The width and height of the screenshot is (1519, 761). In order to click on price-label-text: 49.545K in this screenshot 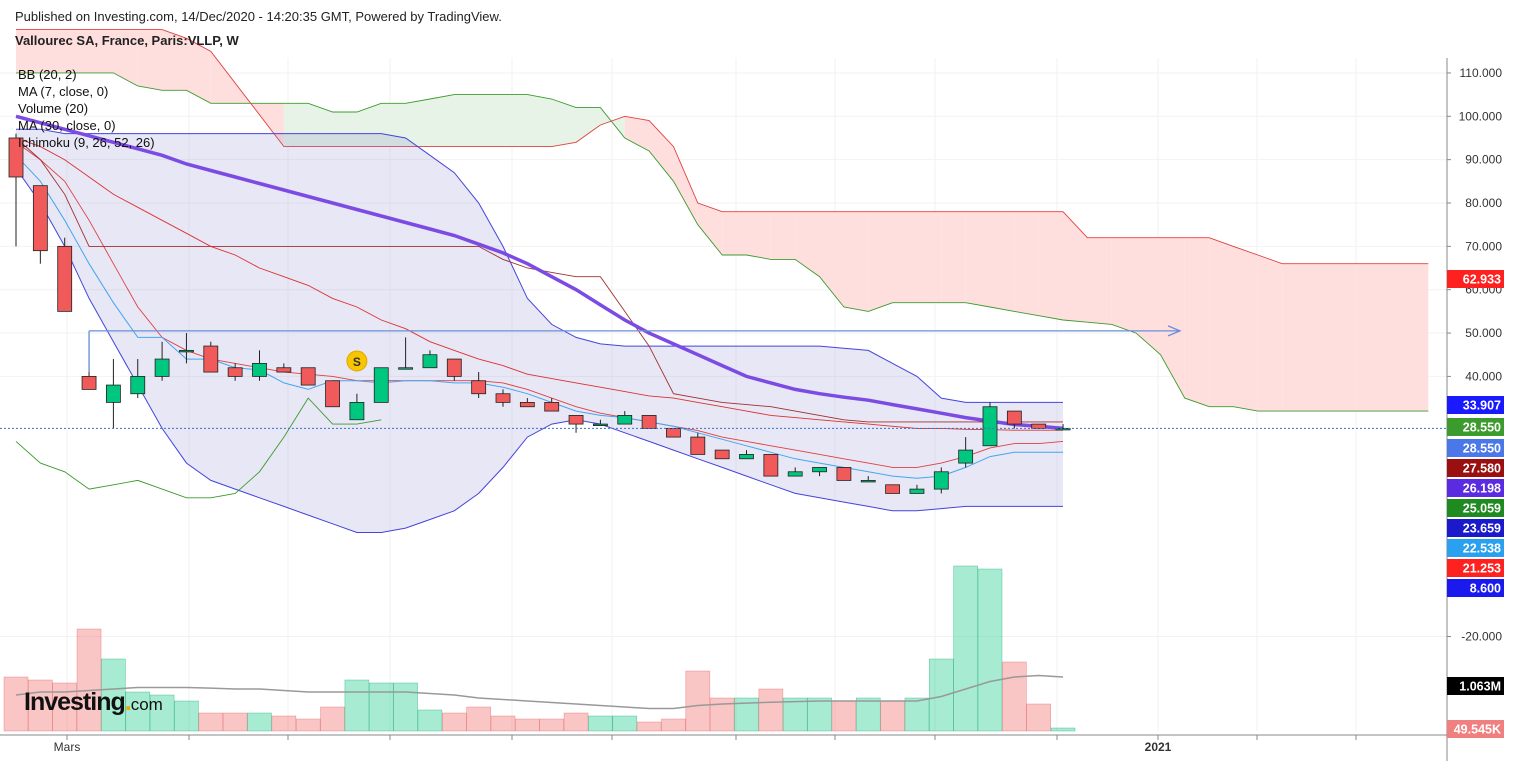, I will do `click(1477, 730)`.